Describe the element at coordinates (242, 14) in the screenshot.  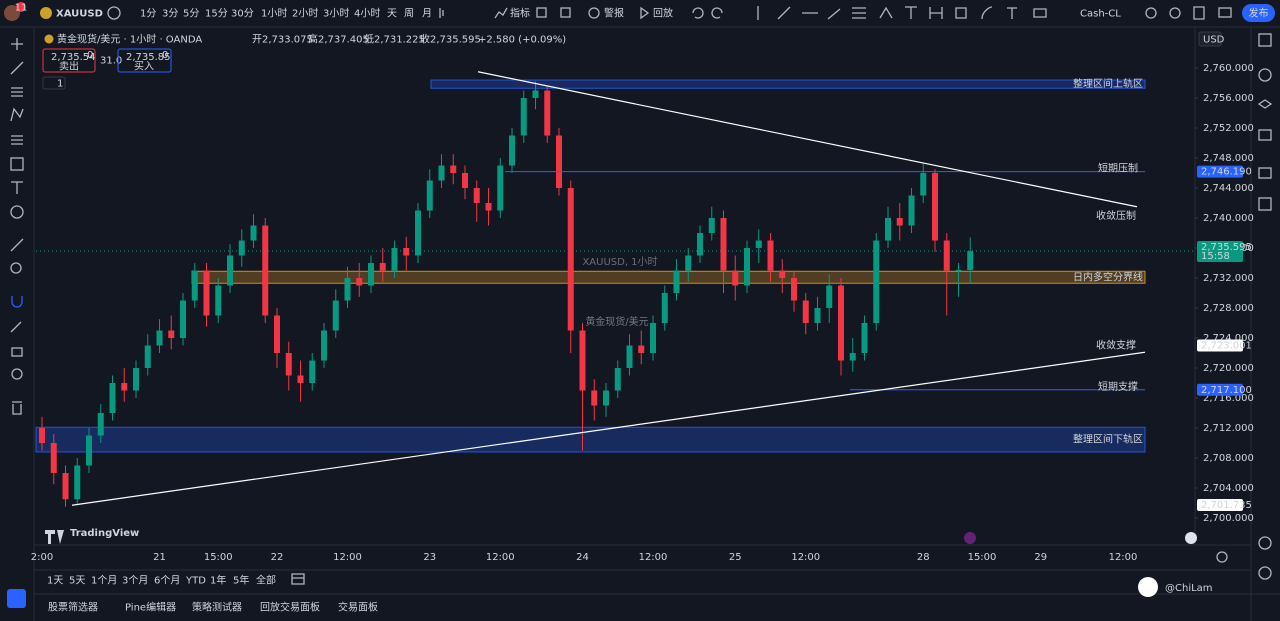
I see `timeframe: 30分` at that location.